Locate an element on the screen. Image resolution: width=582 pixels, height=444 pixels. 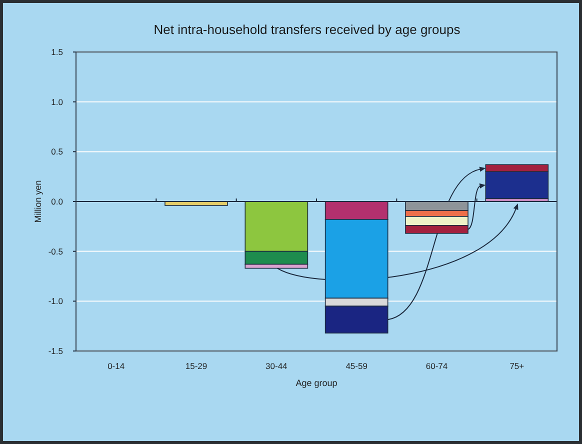
x-tick-label: 15-29 is located at coordinates (196, 366).